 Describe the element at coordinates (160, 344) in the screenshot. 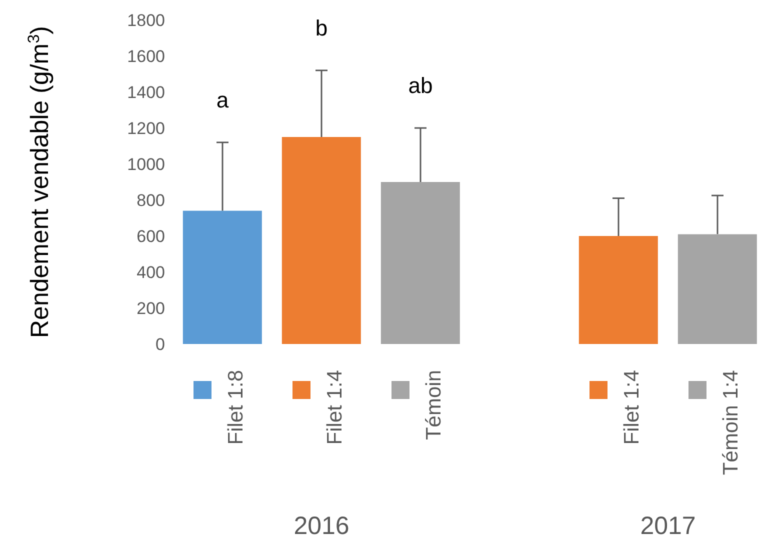

I see `y-tick-label: 0` at that location.